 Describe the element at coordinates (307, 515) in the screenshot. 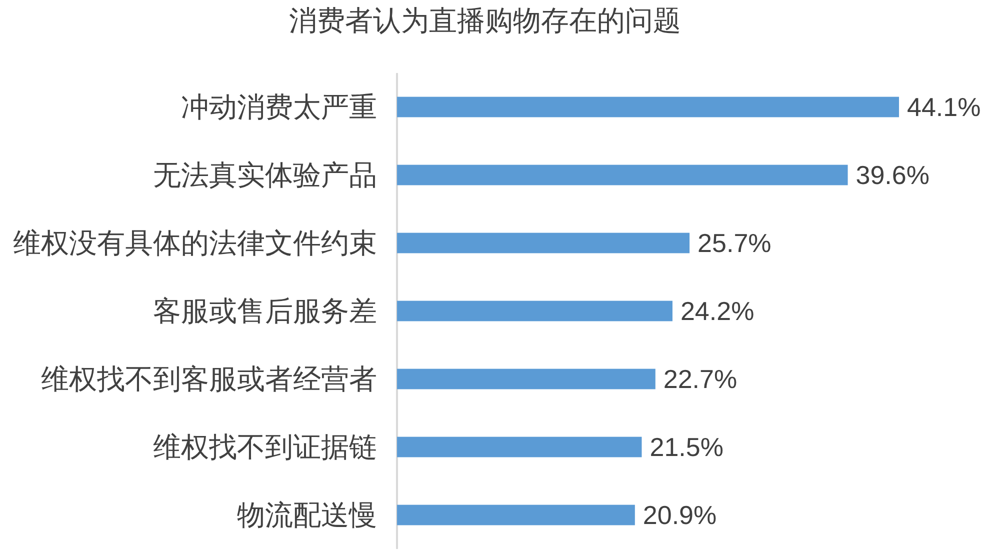

I see `tick-label-y: 物流配送慢` at that location.